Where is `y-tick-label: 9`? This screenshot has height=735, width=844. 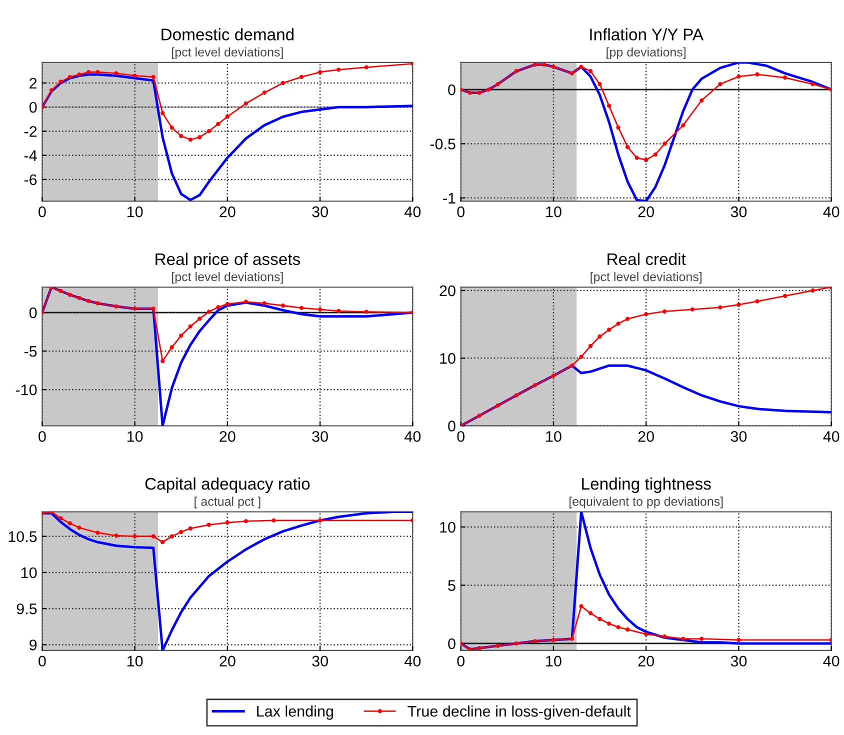
y-tick-label: 9 is located at coordinates (33, 645).